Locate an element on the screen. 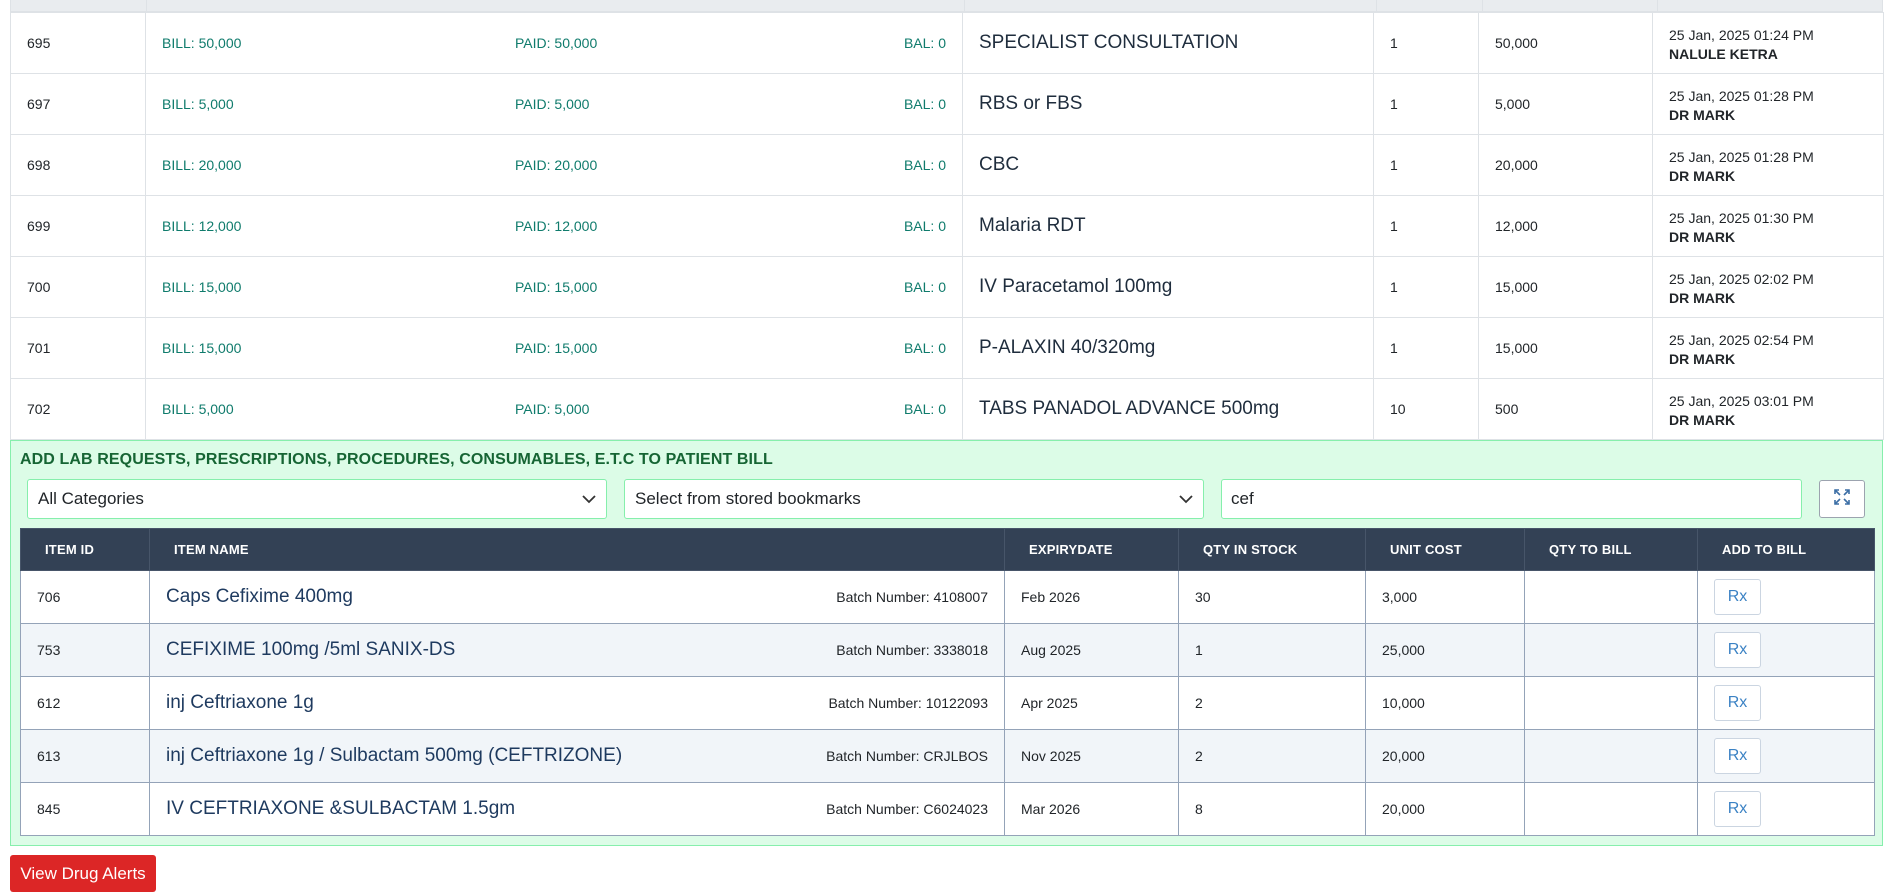 The height and width of the screenshot is (892, 1900). bill-date-cell: 25 Jan, 2025 01:30 PM DR MARK is located at coordinates (1768, 226).